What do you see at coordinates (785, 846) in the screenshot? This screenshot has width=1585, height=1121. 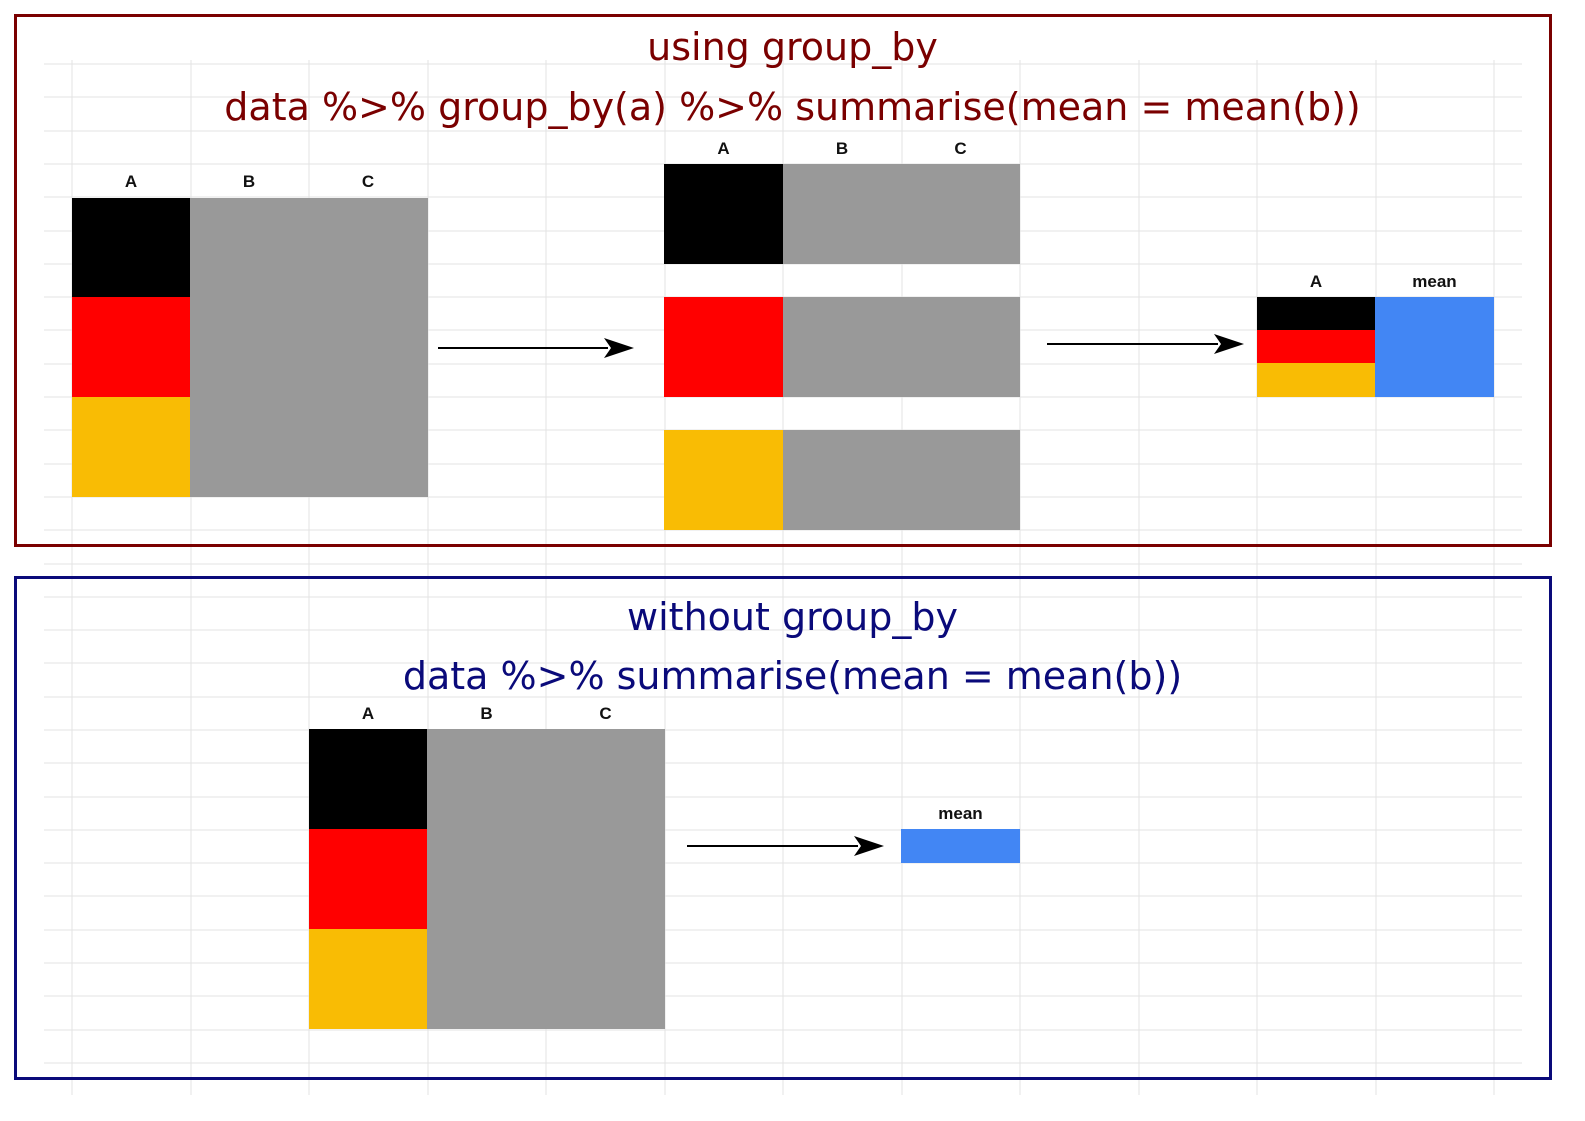 I see `arrow-input-to-mean` at bounding box center [785, 846].